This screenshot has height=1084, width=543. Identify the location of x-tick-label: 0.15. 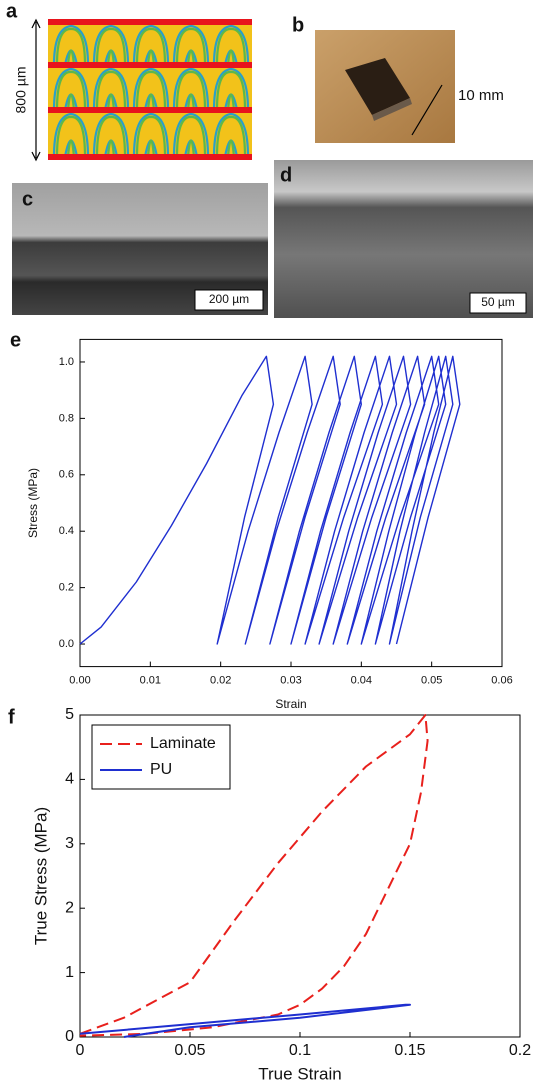
(409, 1050).